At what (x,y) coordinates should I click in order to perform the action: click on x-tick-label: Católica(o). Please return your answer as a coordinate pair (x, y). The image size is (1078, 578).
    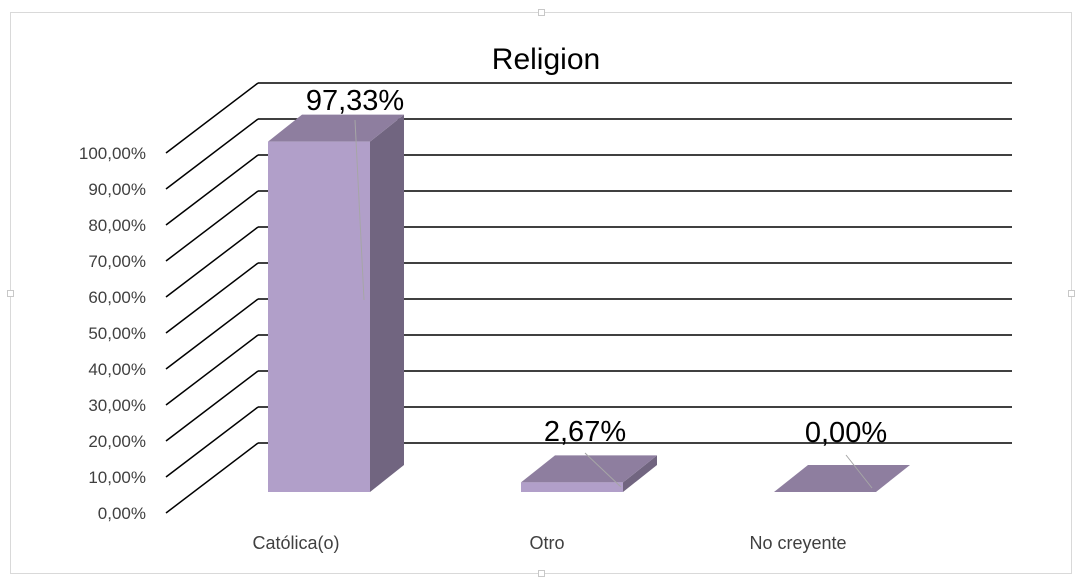
    Looking at the image, I should click on (295, 543).